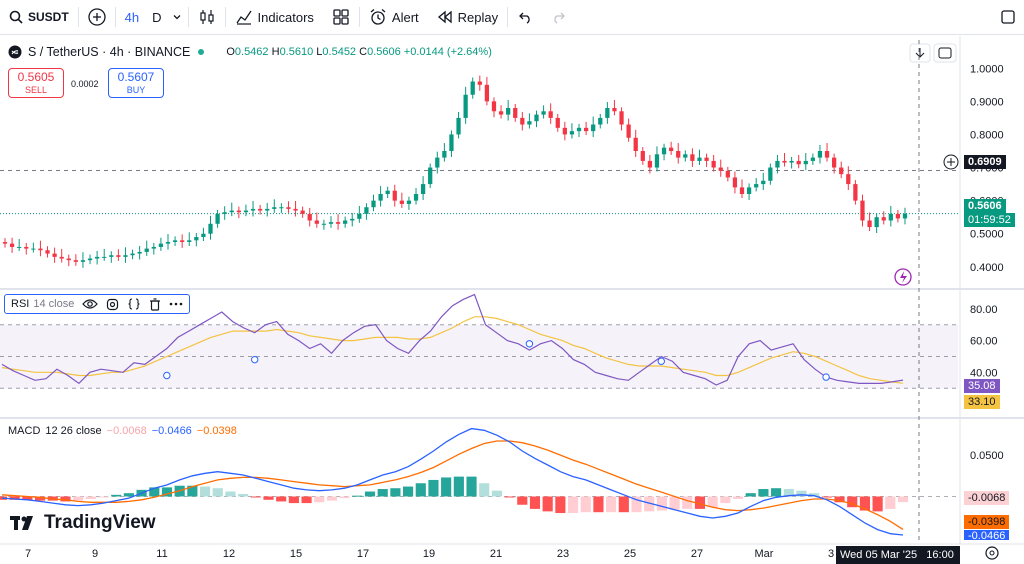 Image resolution: width=1024 pixels, height=564 pixels. I want to click on rsi-params: 14 close, so click(54, 304).